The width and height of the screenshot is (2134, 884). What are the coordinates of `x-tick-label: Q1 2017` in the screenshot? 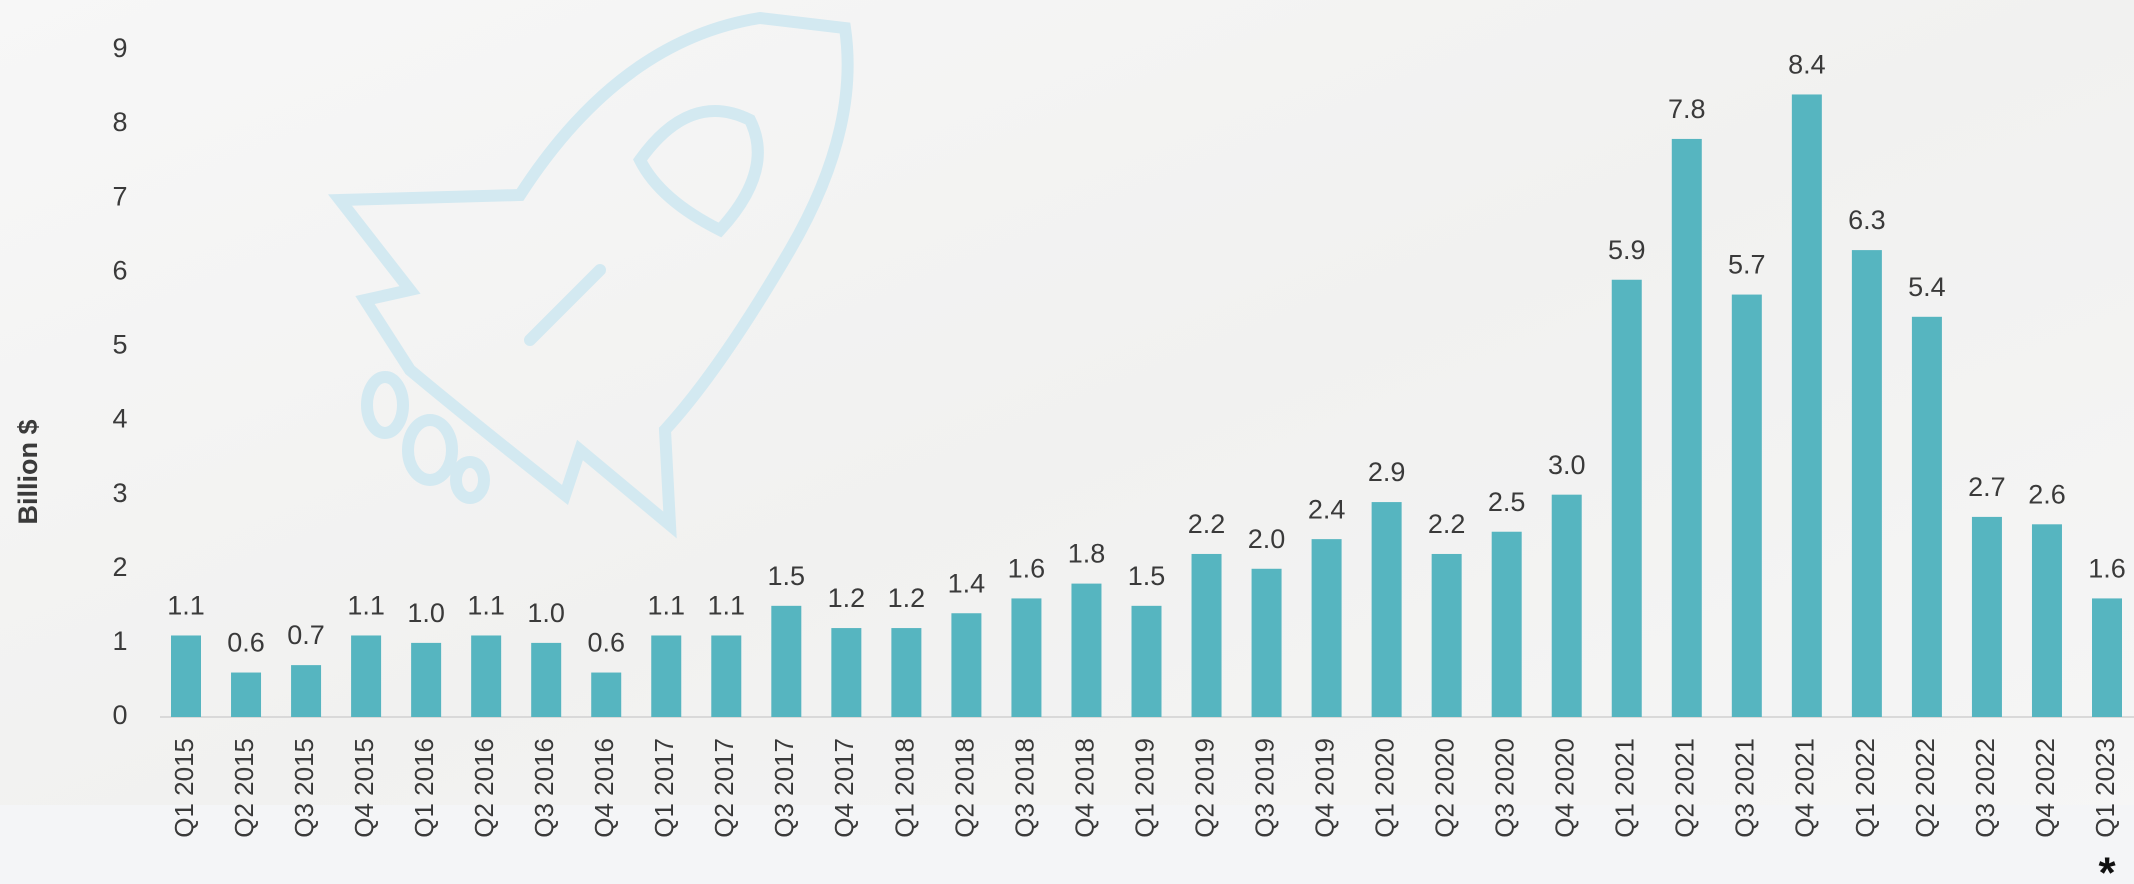 It's located at (664, 788).